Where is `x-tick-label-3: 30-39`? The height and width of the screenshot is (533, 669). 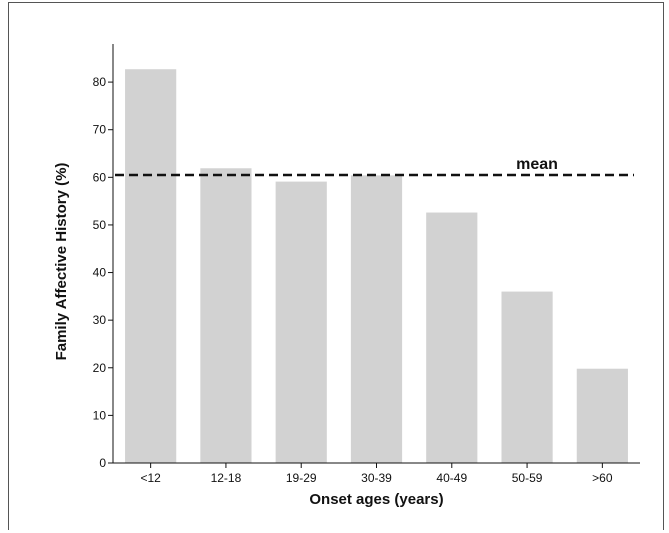 x-tick-label-3: 30-39 is located at coordinates (376, 478).